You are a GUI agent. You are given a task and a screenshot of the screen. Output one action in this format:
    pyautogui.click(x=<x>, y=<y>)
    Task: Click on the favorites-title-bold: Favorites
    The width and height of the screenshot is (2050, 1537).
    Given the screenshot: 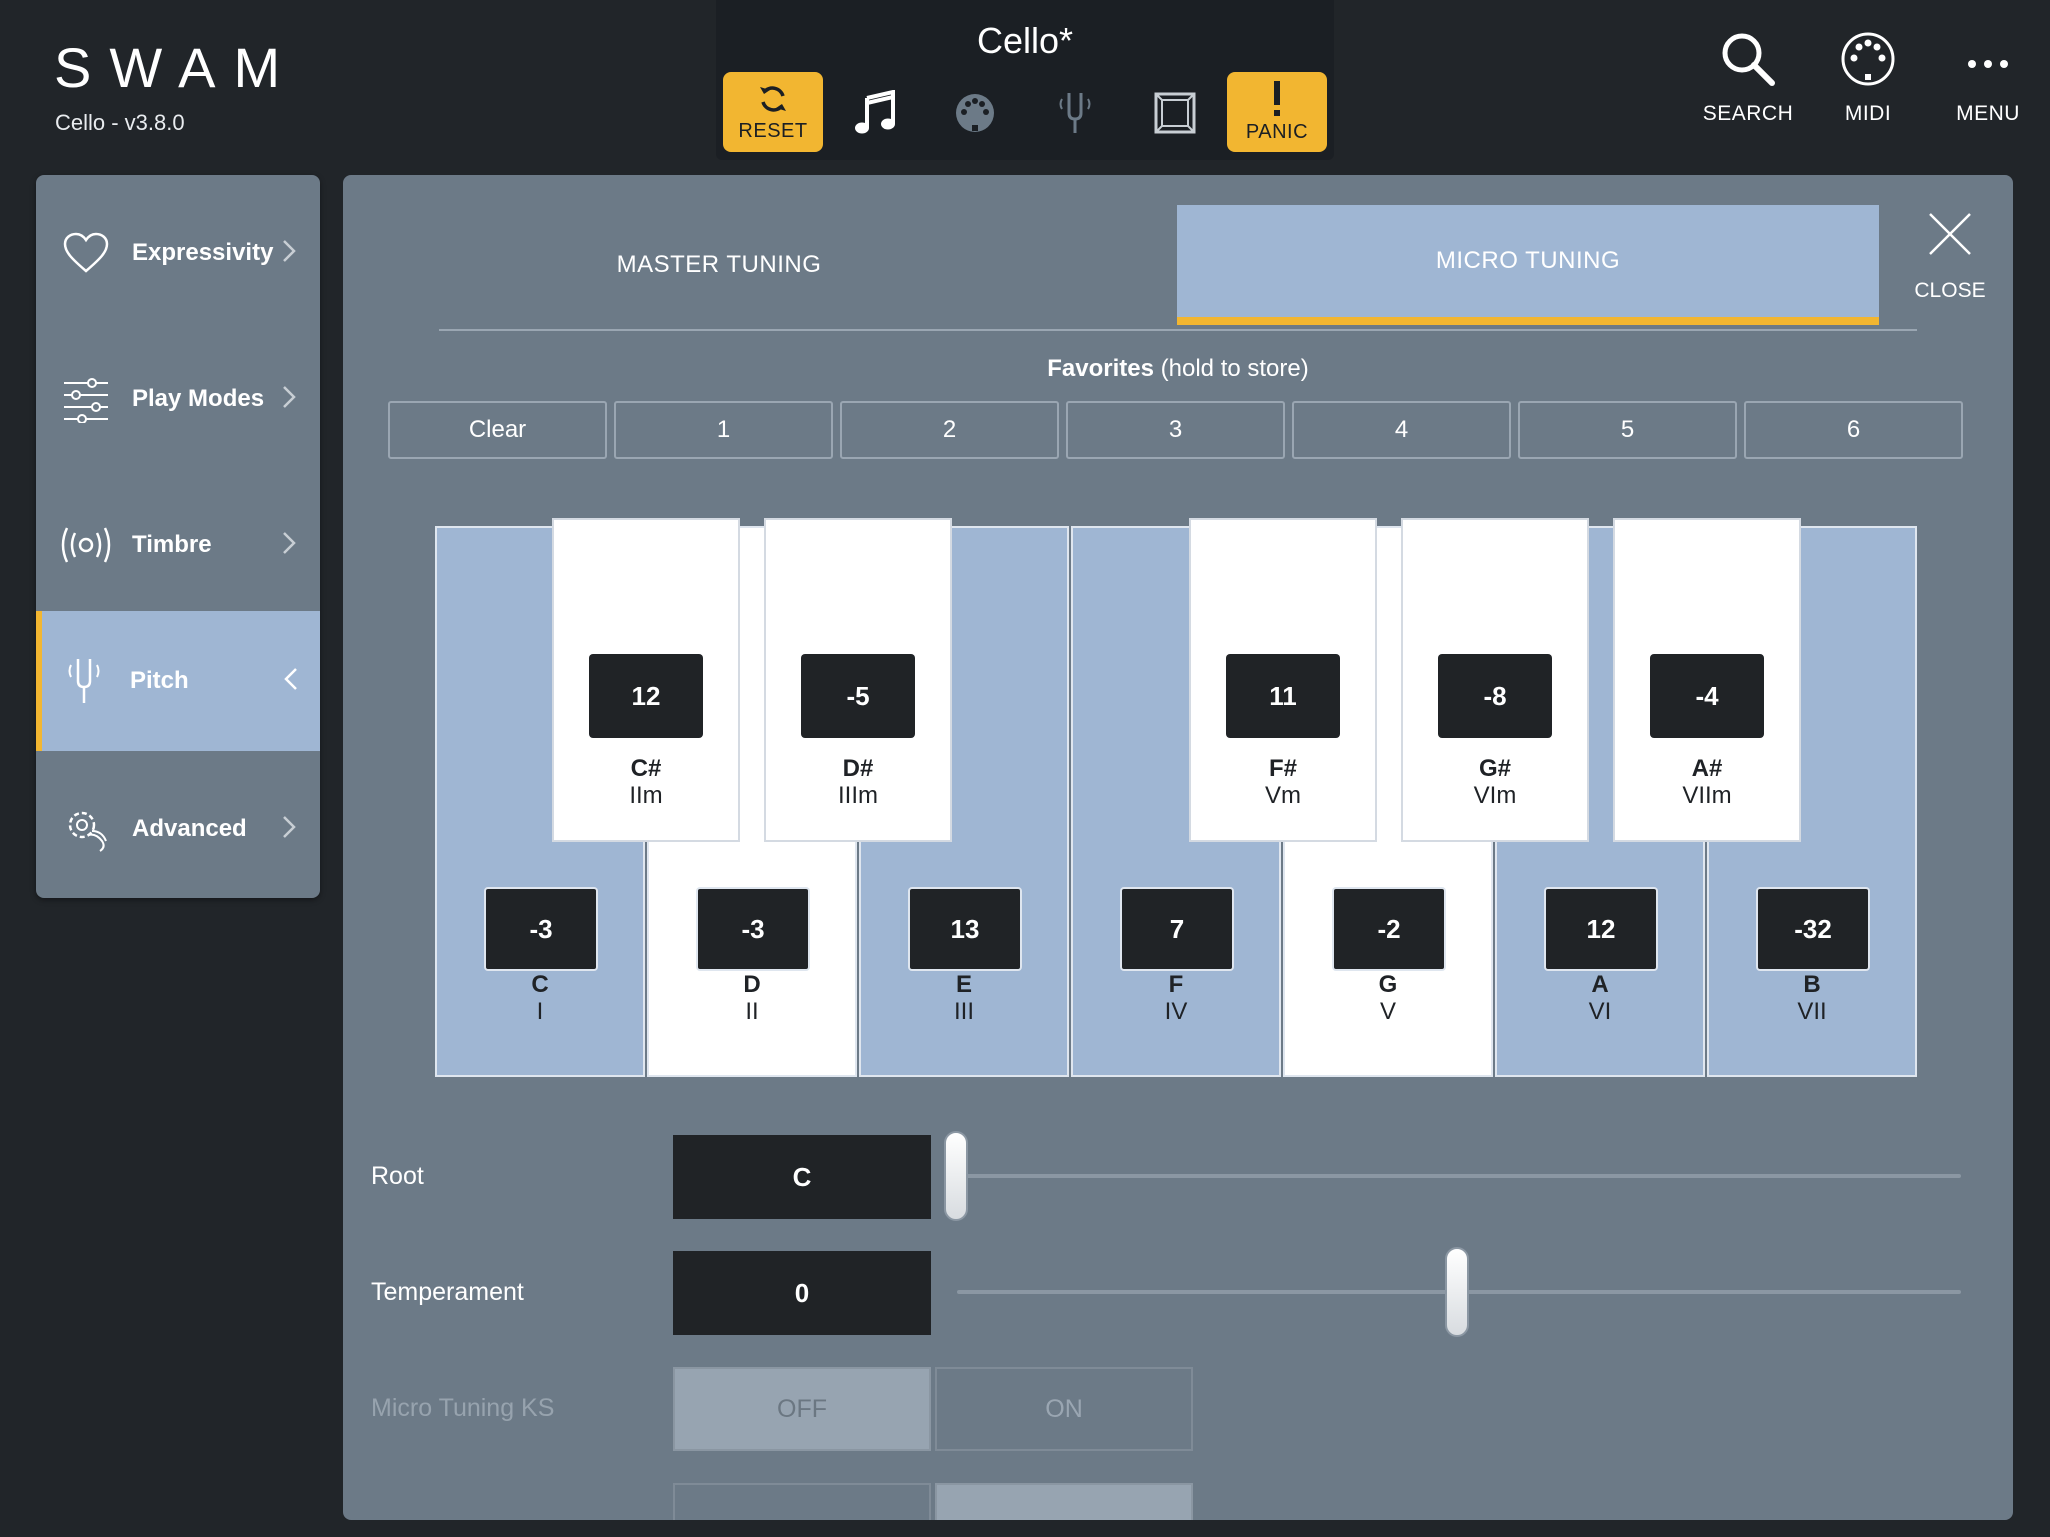 What is the action you would take?
    pyautogui.click(x=1100, y=368)
    